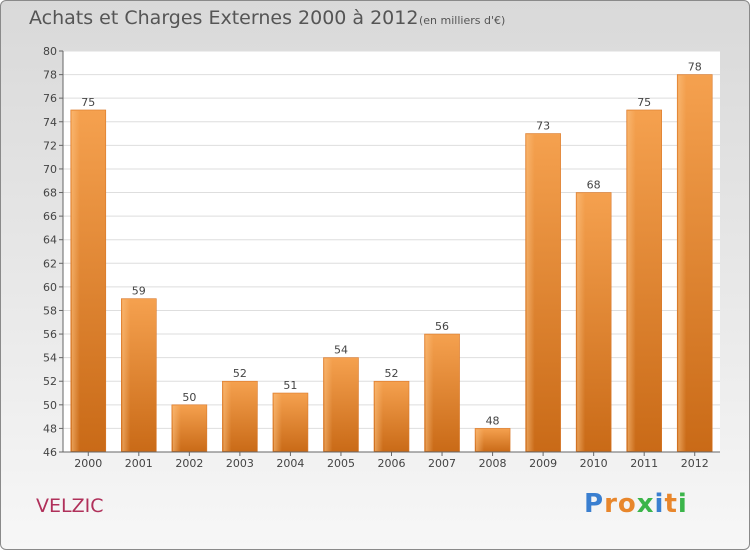  What do you see at coordinates (442, 463) in the screenshot?
I see `x-tick-label: 2007` at bounding box center [442, 463].